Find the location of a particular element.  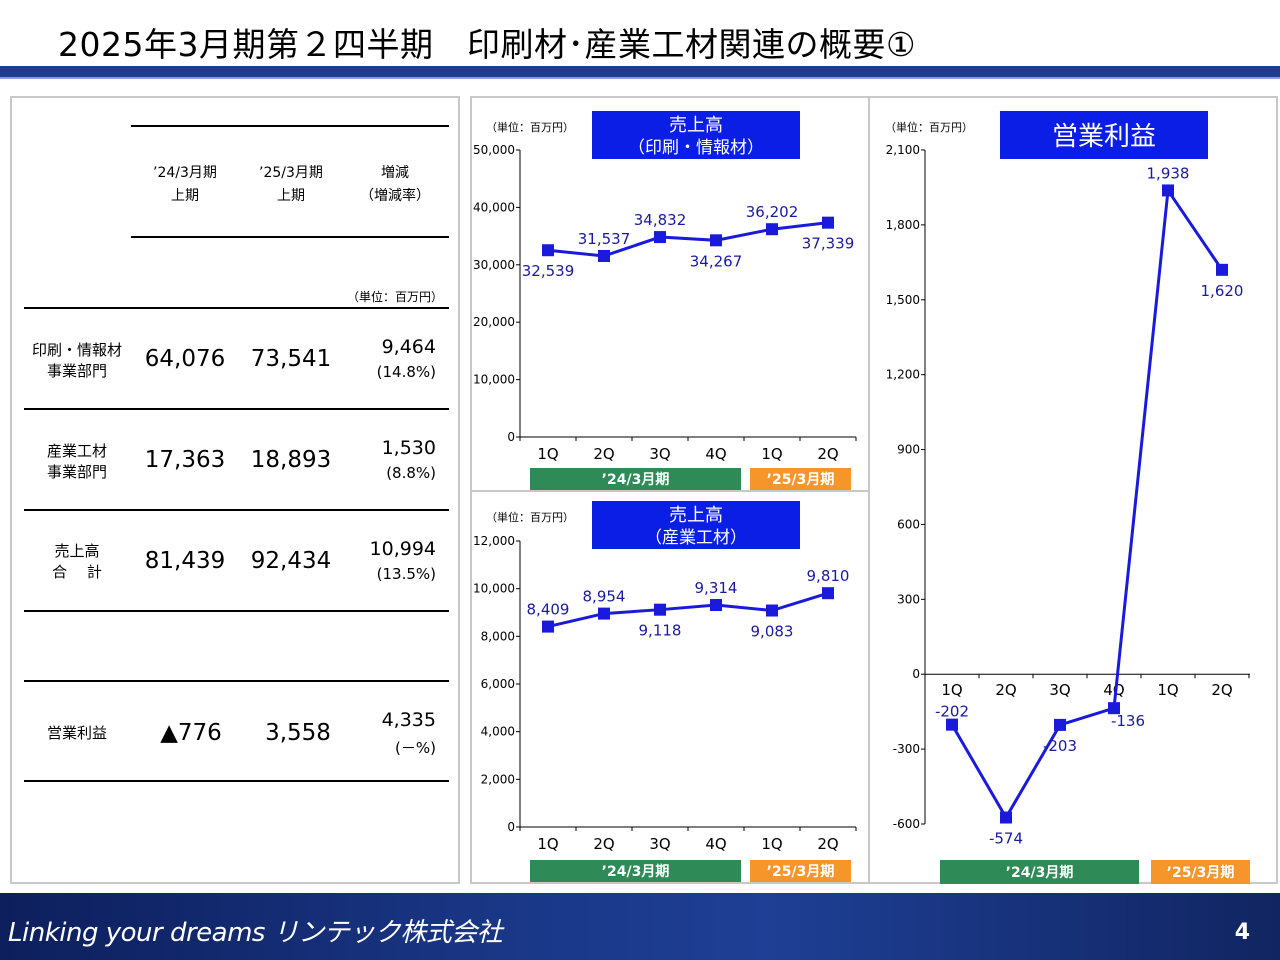

row-label-line1: 印刷・情報材 is located at coordinates (76, 350).